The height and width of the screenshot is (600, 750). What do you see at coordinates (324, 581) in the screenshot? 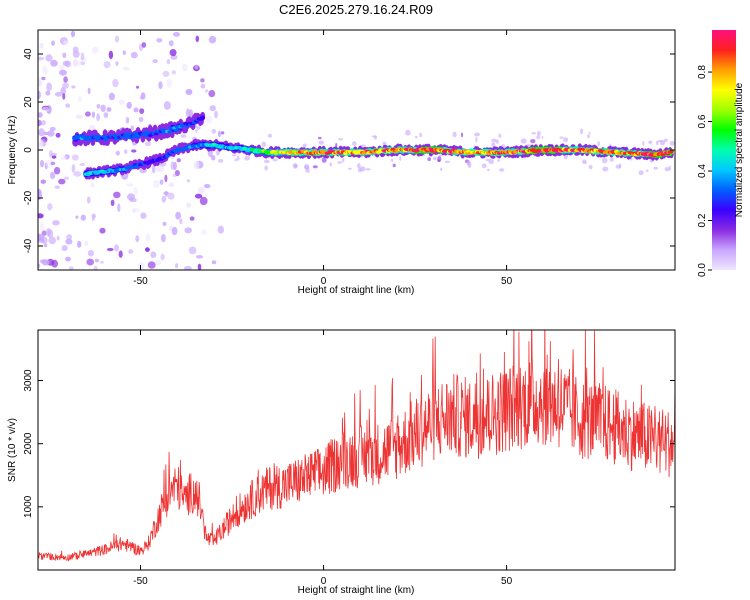
I see `snr-x-tick-label: 0` at bounding box center [324, 581].